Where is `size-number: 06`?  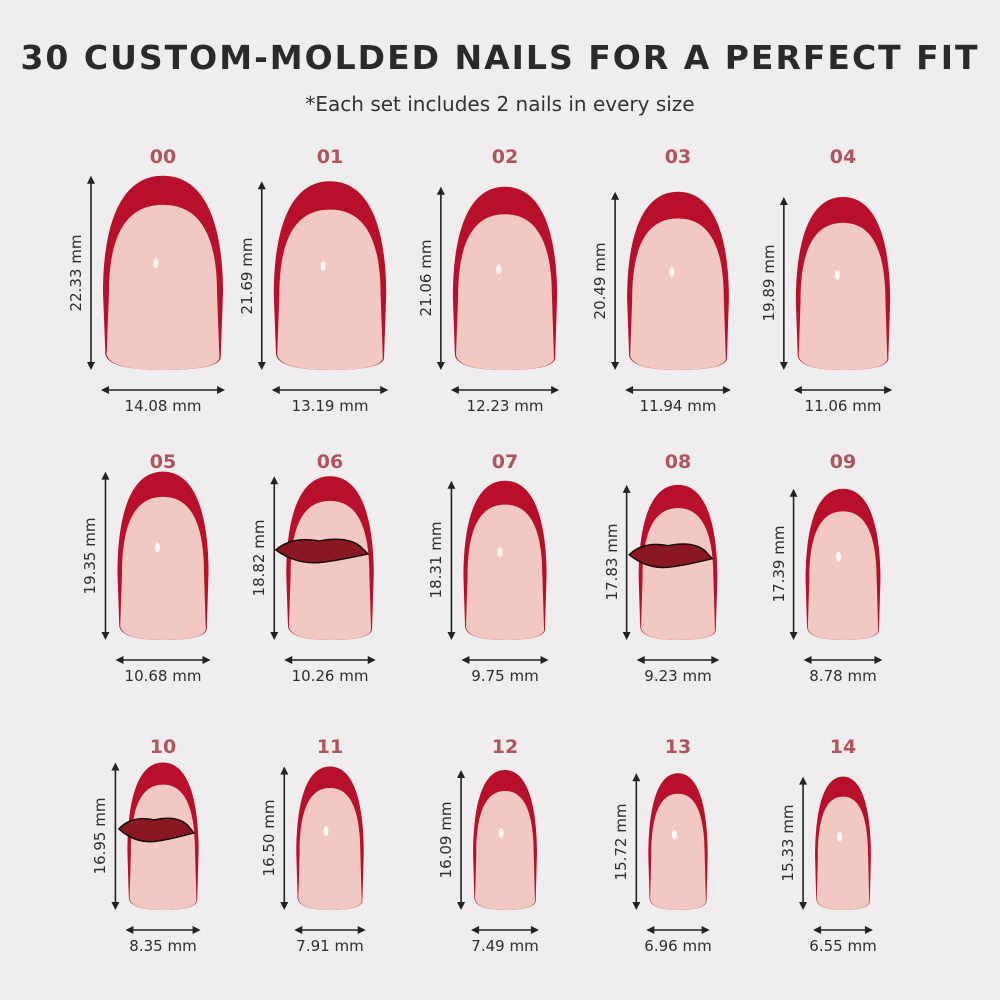
size-number: 06 is located at coordinates (330, 462).